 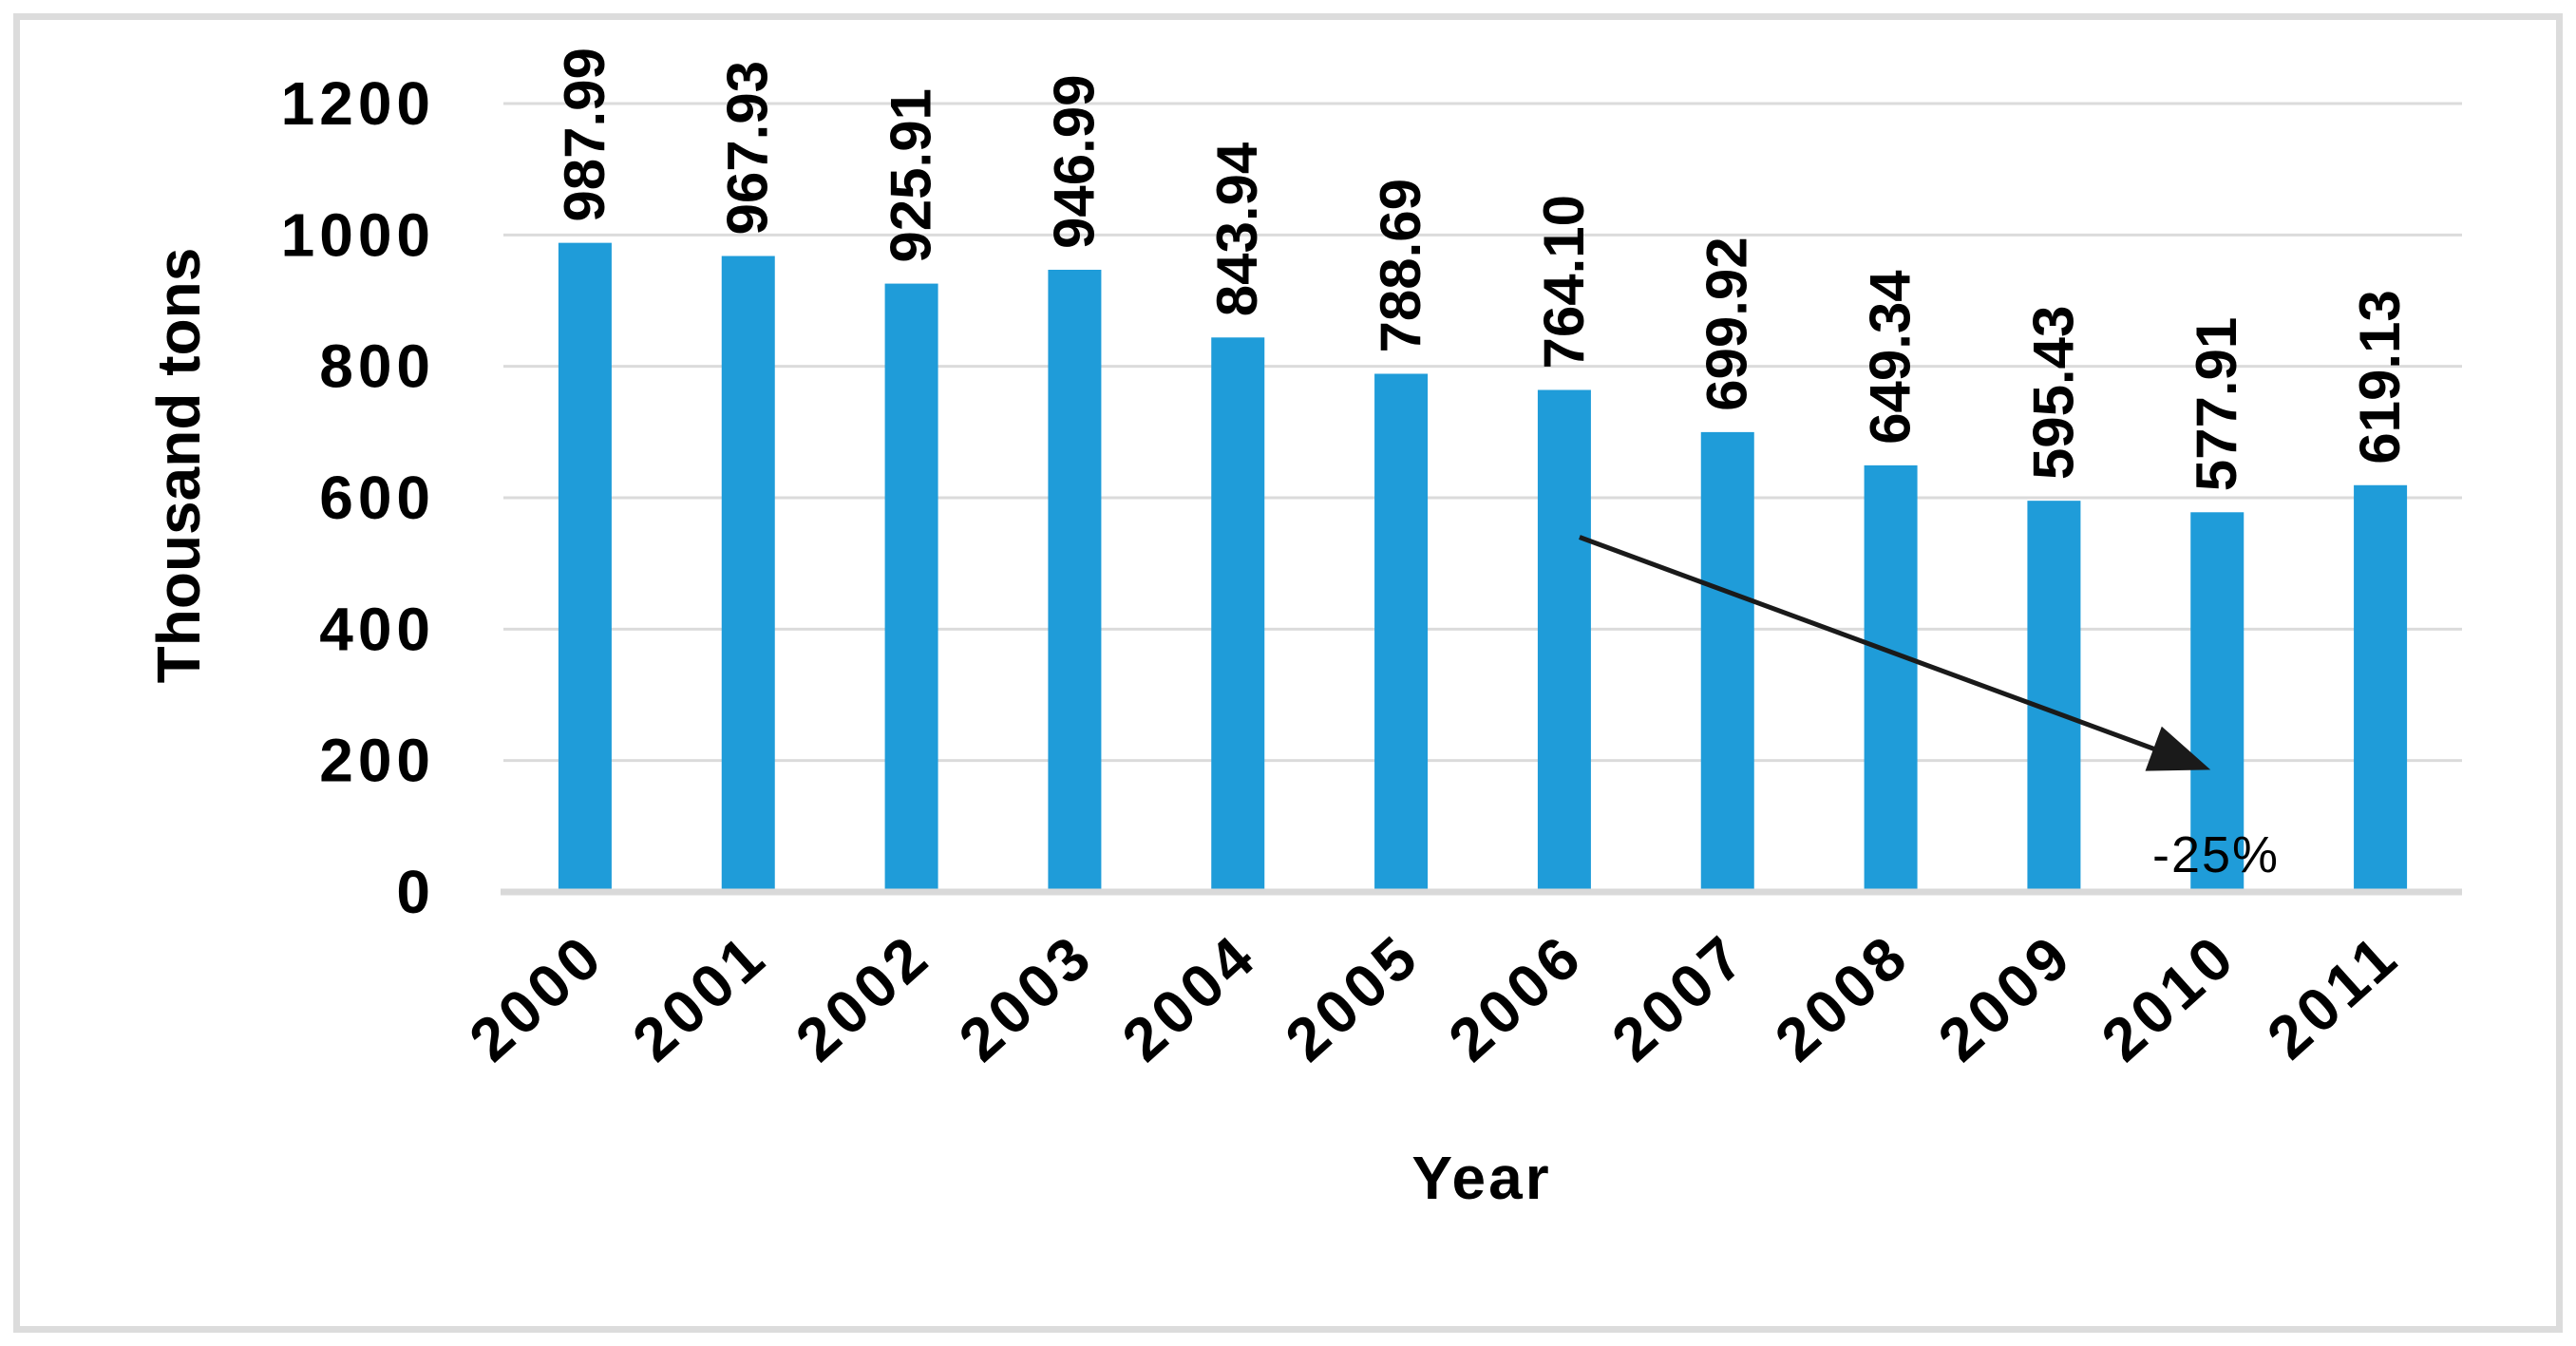 I want to click on bar-2001, so click(x=748, y=574).